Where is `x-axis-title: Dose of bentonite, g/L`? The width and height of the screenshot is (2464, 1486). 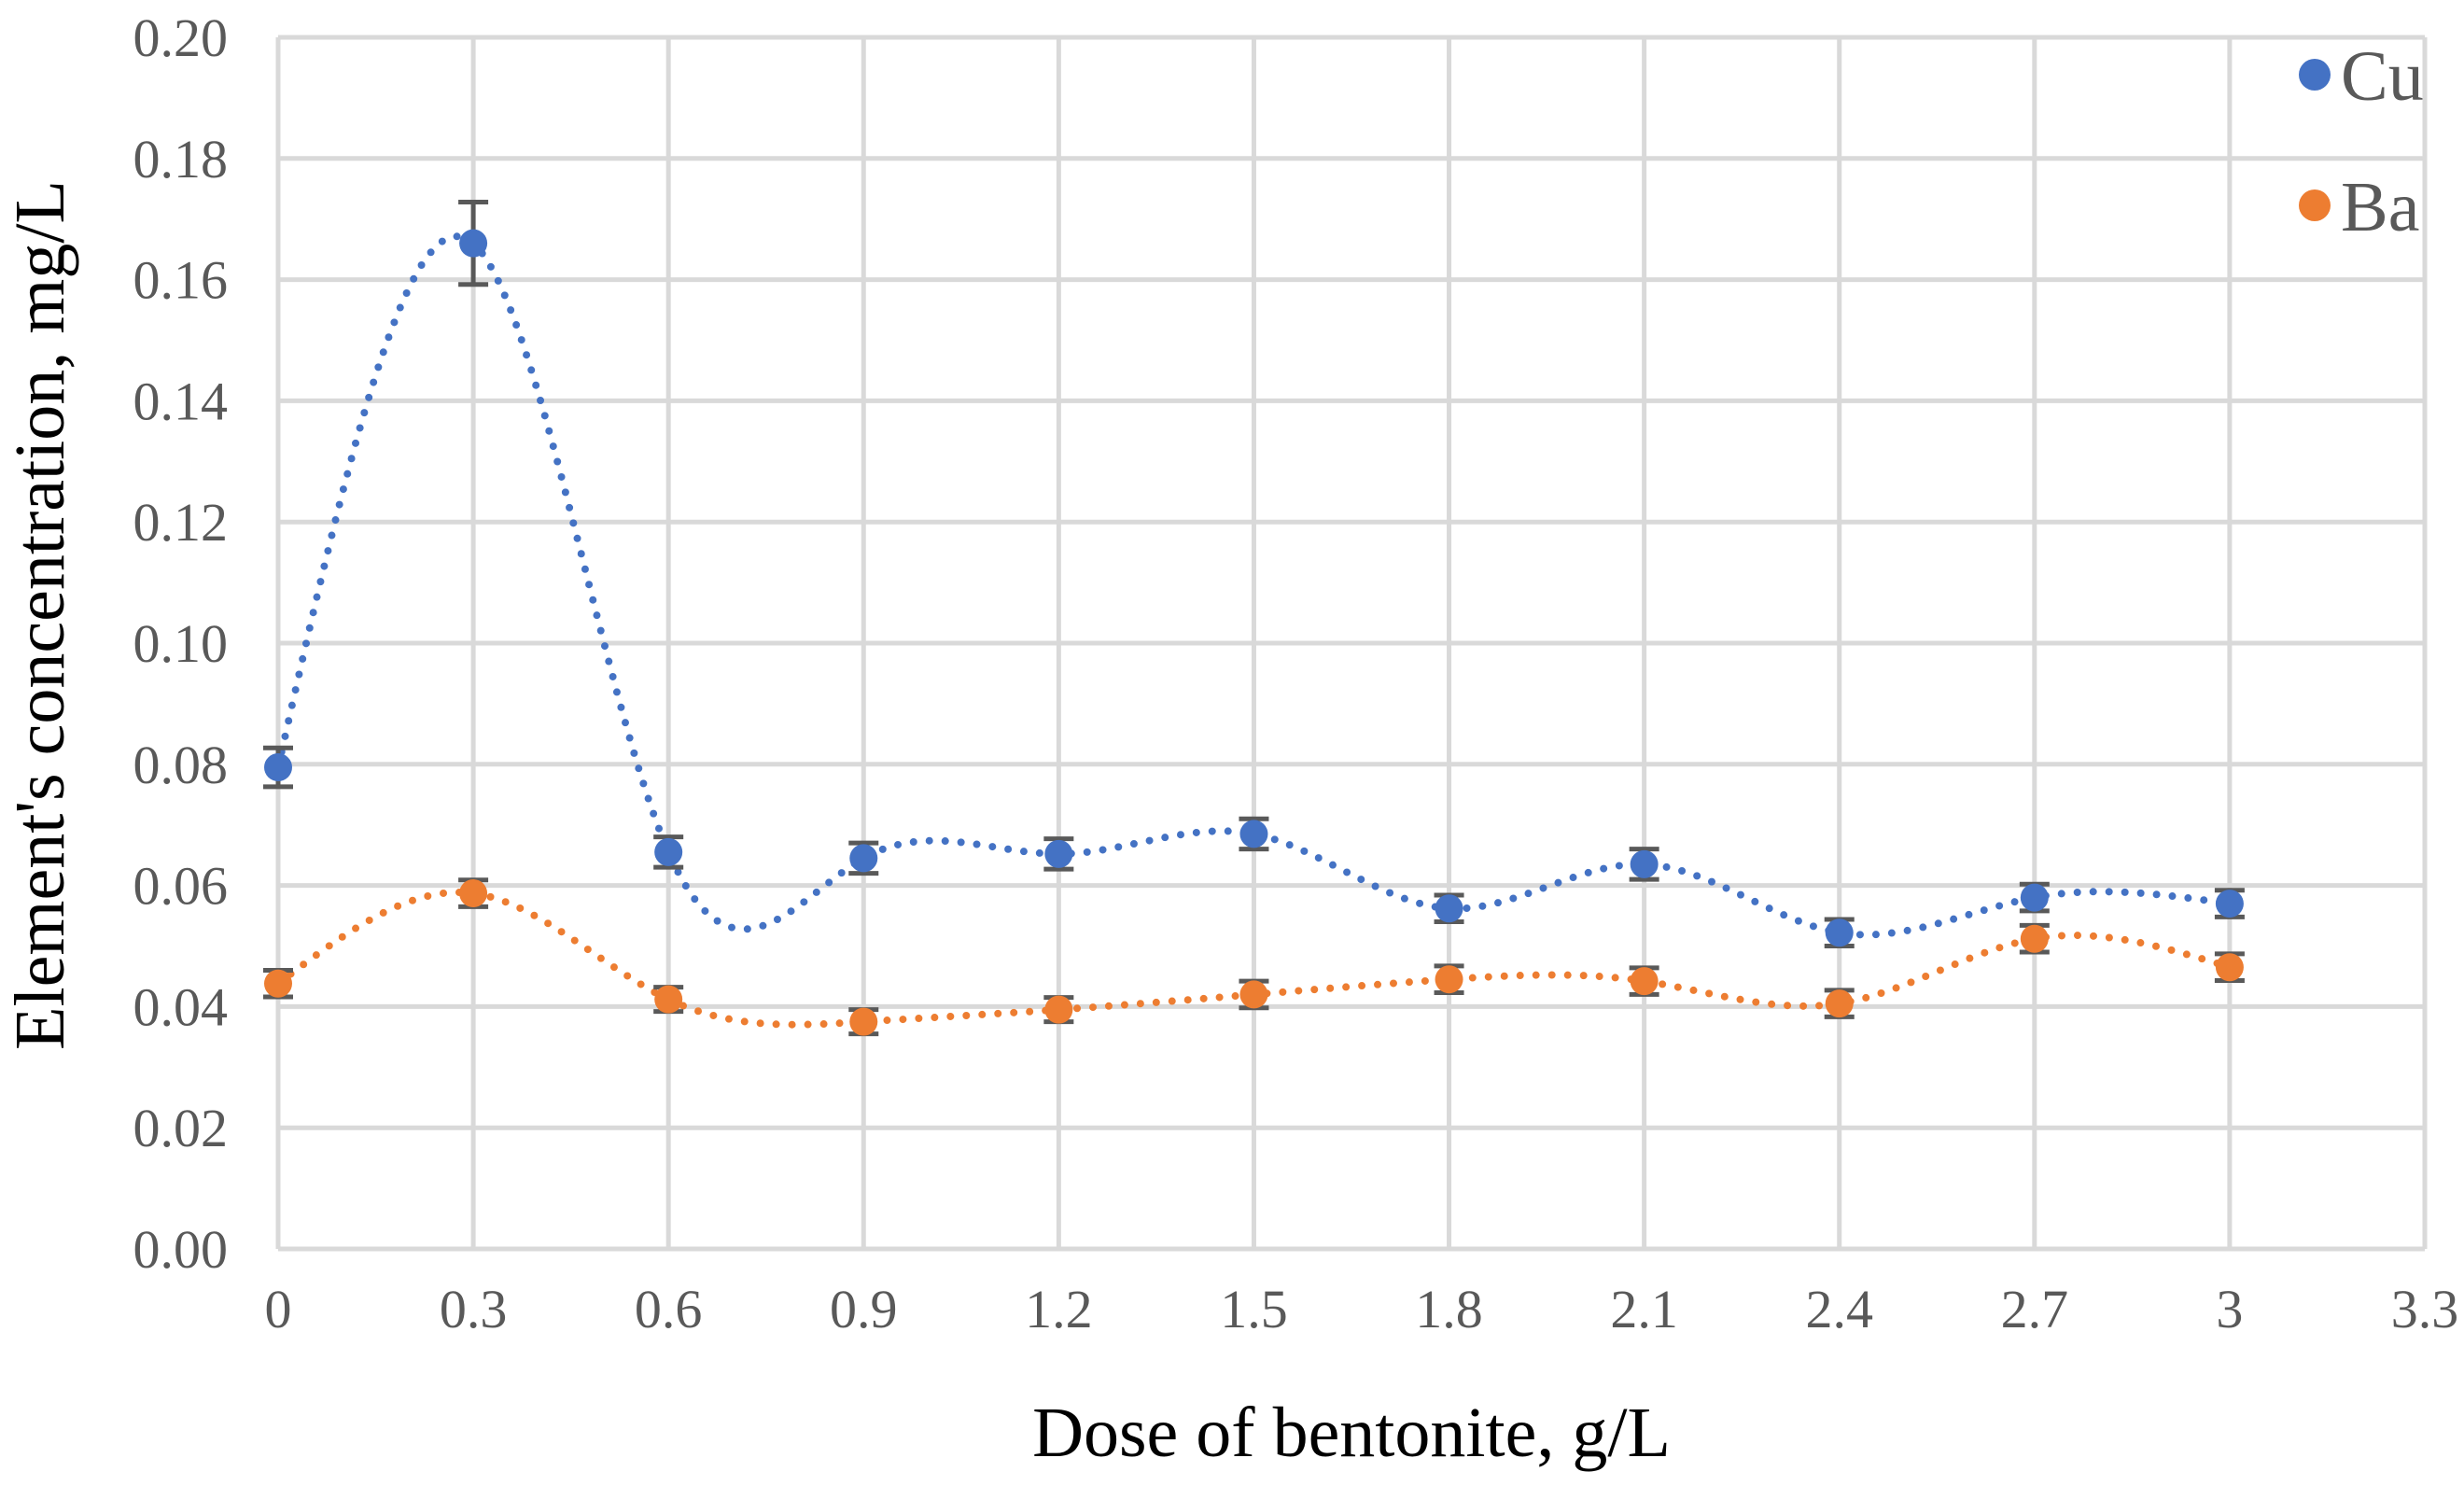
x-axis-title: Dose of bentonite, g/L is located at coordinates (1351, 1433).